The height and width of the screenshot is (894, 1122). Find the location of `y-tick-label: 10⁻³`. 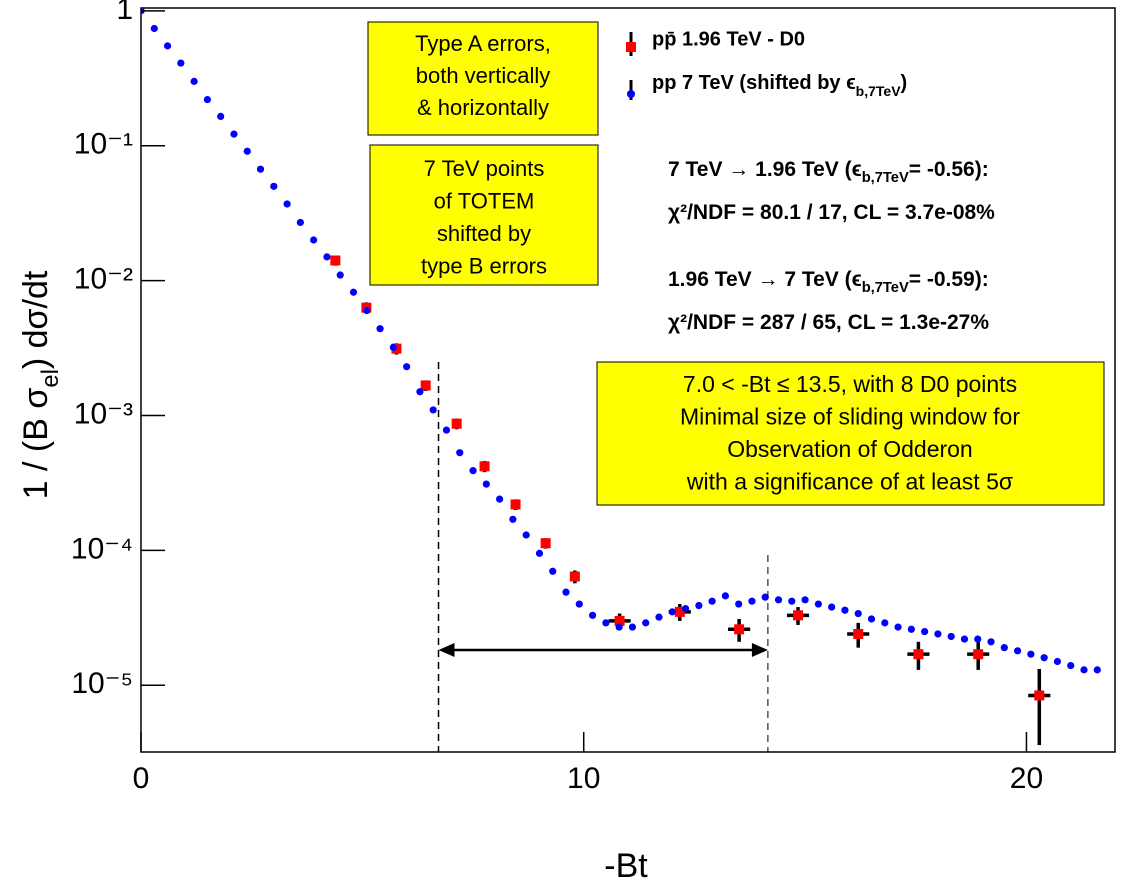

y-tick-label: 10⁻³ is located at coordinates (103, 413).